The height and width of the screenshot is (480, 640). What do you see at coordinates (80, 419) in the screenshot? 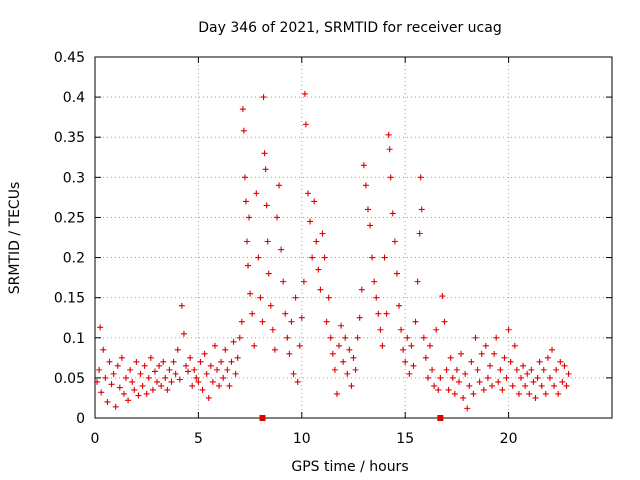
I see `y-tick-label: 0` at bounding box center [80, 419].